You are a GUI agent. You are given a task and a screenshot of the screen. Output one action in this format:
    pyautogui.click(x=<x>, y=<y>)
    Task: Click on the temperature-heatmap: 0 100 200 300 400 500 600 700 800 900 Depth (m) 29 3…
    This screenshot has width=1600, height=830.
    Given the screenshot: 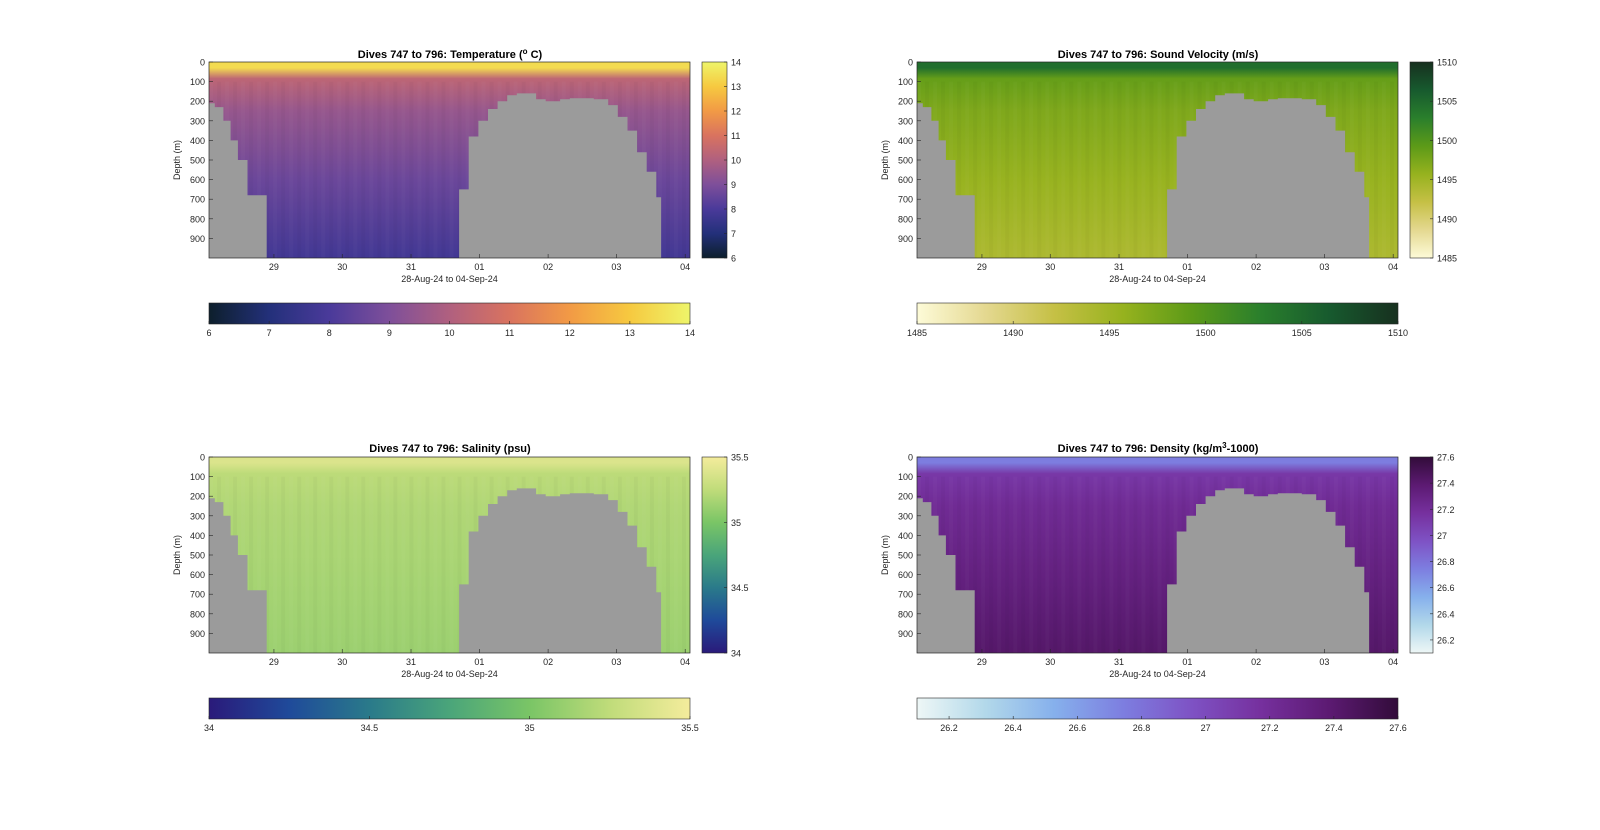 What is the action you would take?
    pyautogui.click(x=456, y=198)
    